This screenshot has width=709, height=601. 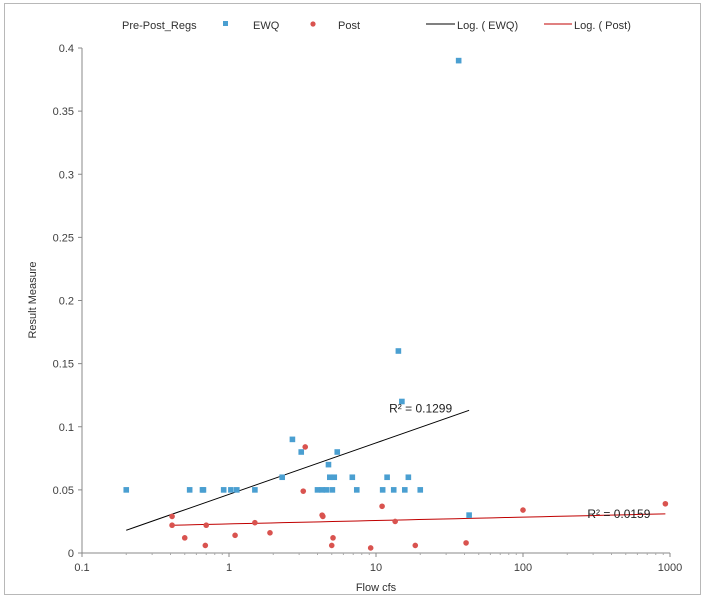 What do you see at coordinates (266, 26) in the screenshot?
I see `legend-label-ewq: EWQ` at bounding box center [266, 26].